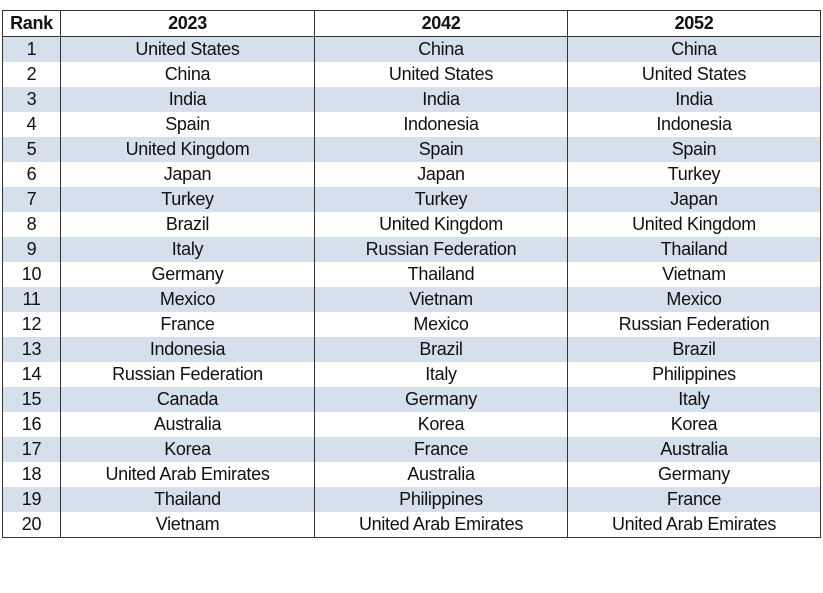 The image size is (823, 593). What do you see at coordinates (31, 23) in the screenshot?
I see `header-cell: Rank` at bounding box center [31, 23].